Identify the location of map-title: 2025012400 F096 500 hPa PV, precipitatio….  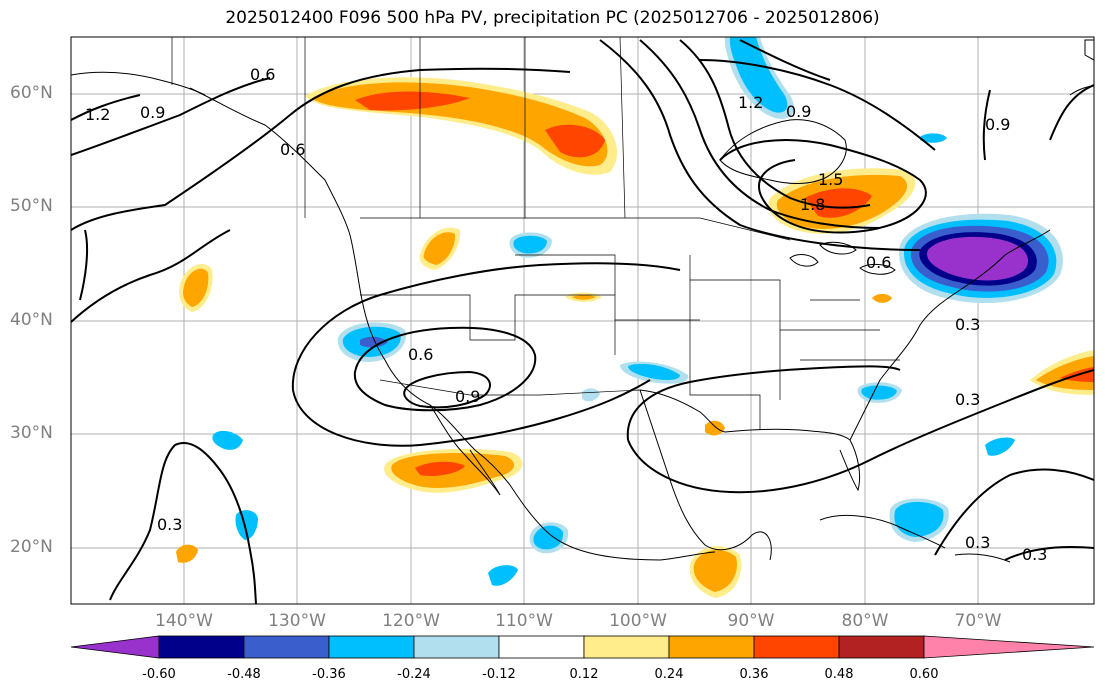
(552, 18).